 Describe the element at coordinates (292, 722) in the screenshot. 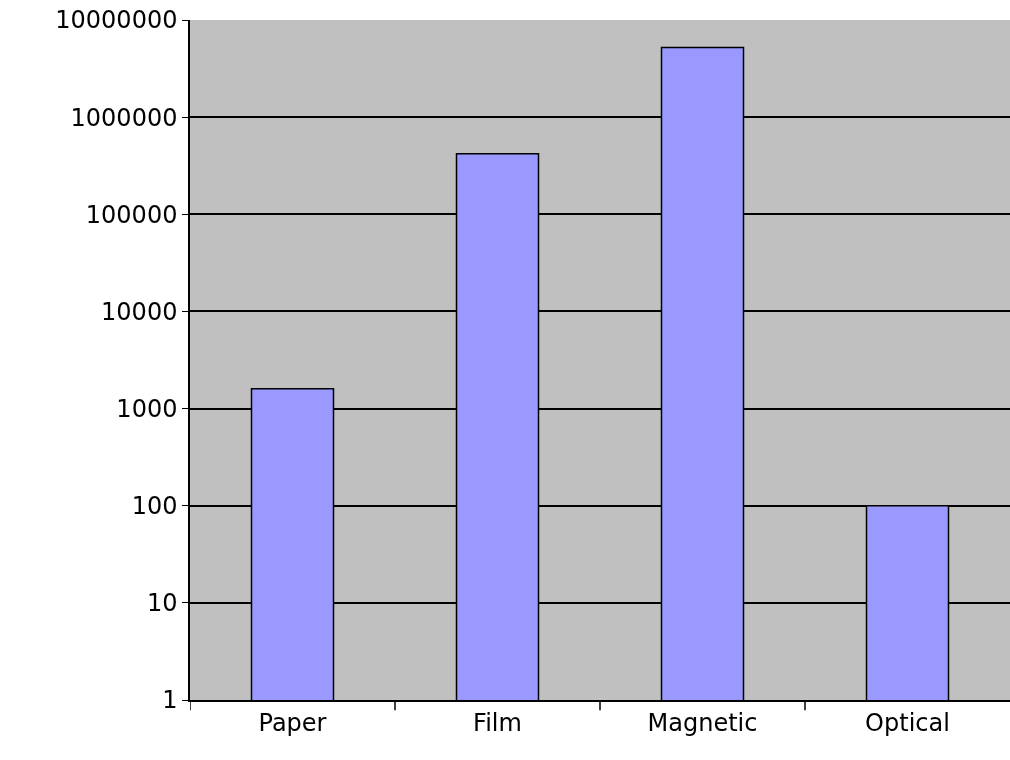

I see `x-tick-label: Paper` at that location.